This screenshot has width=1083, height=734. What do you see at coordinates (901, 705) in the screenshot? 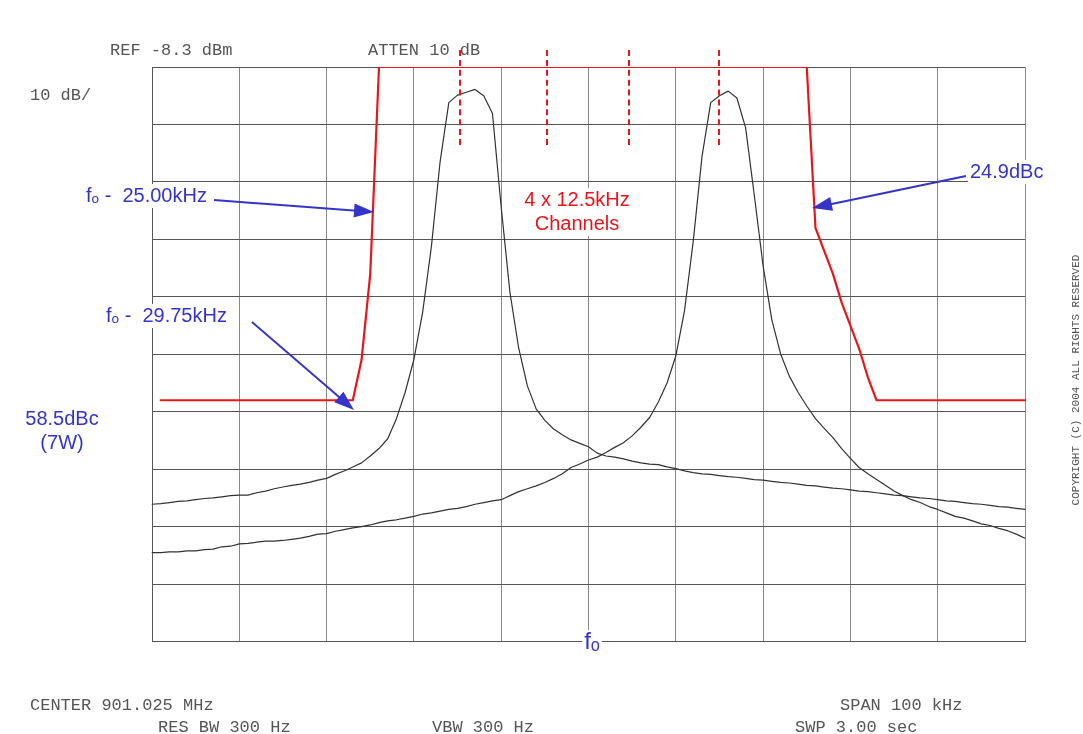
I see `text: SPAN 100 kHz` at bounding box center [901, 705].